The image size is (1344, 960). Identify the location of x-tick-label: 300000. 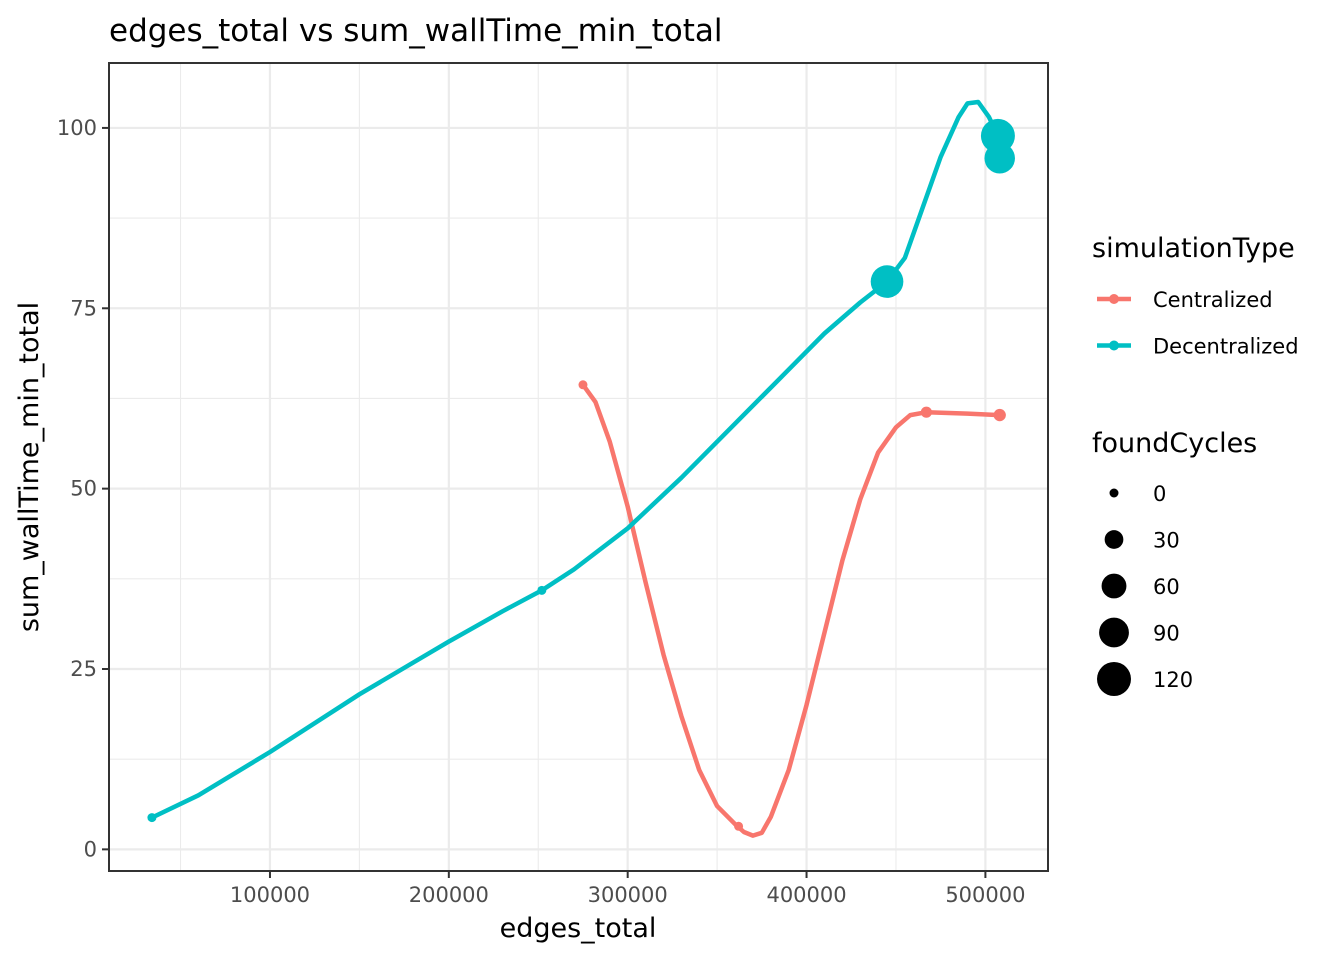
(628, 895).